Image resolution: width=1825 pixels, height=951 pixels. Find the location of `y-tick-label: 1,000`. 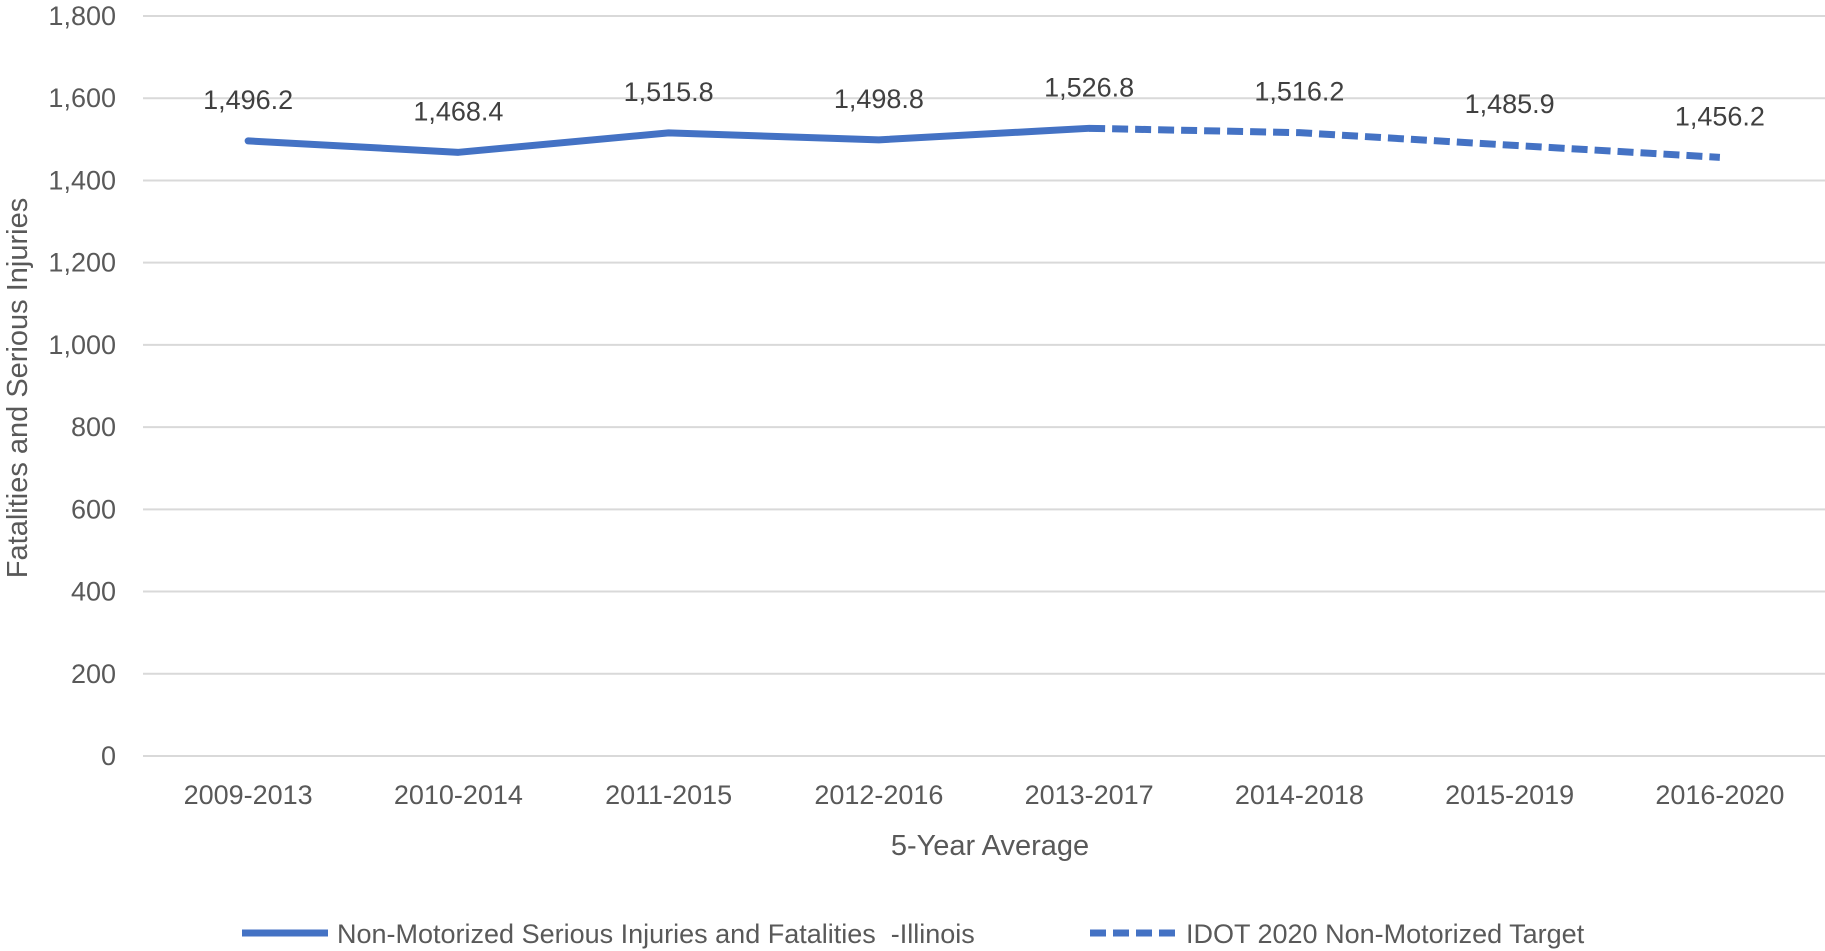

y-tick-label: 1,000 is located at coordinates (82, 345).